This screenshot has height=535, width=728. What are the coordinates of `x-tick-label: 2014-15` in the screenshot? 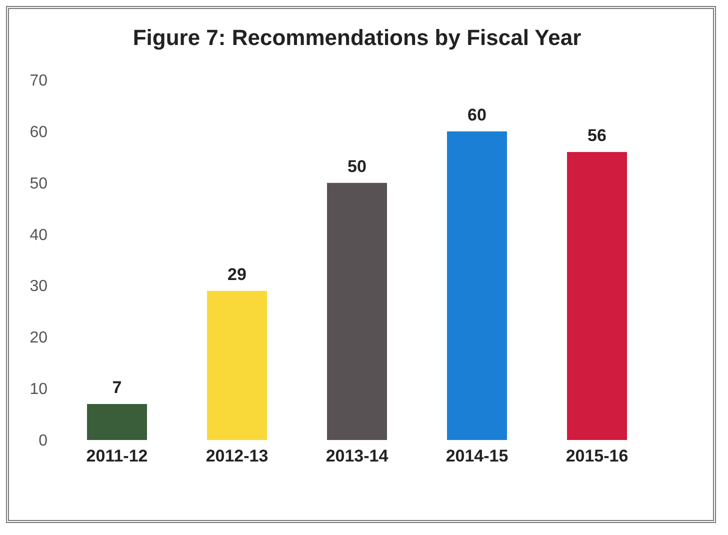 It's located at (477, 456).